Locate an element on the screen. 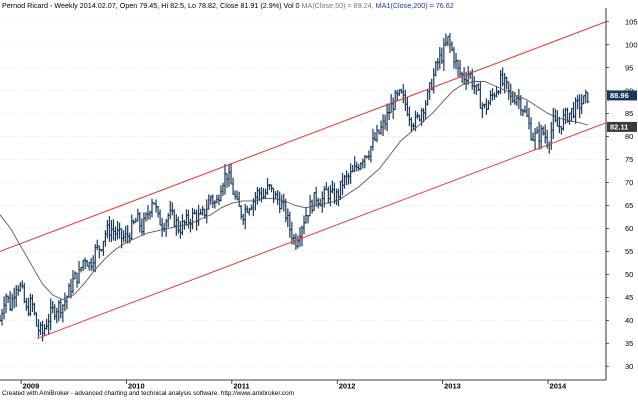 The image size is (638, 400). x-tick-label: 2010 is located at coordinates (136, 386).